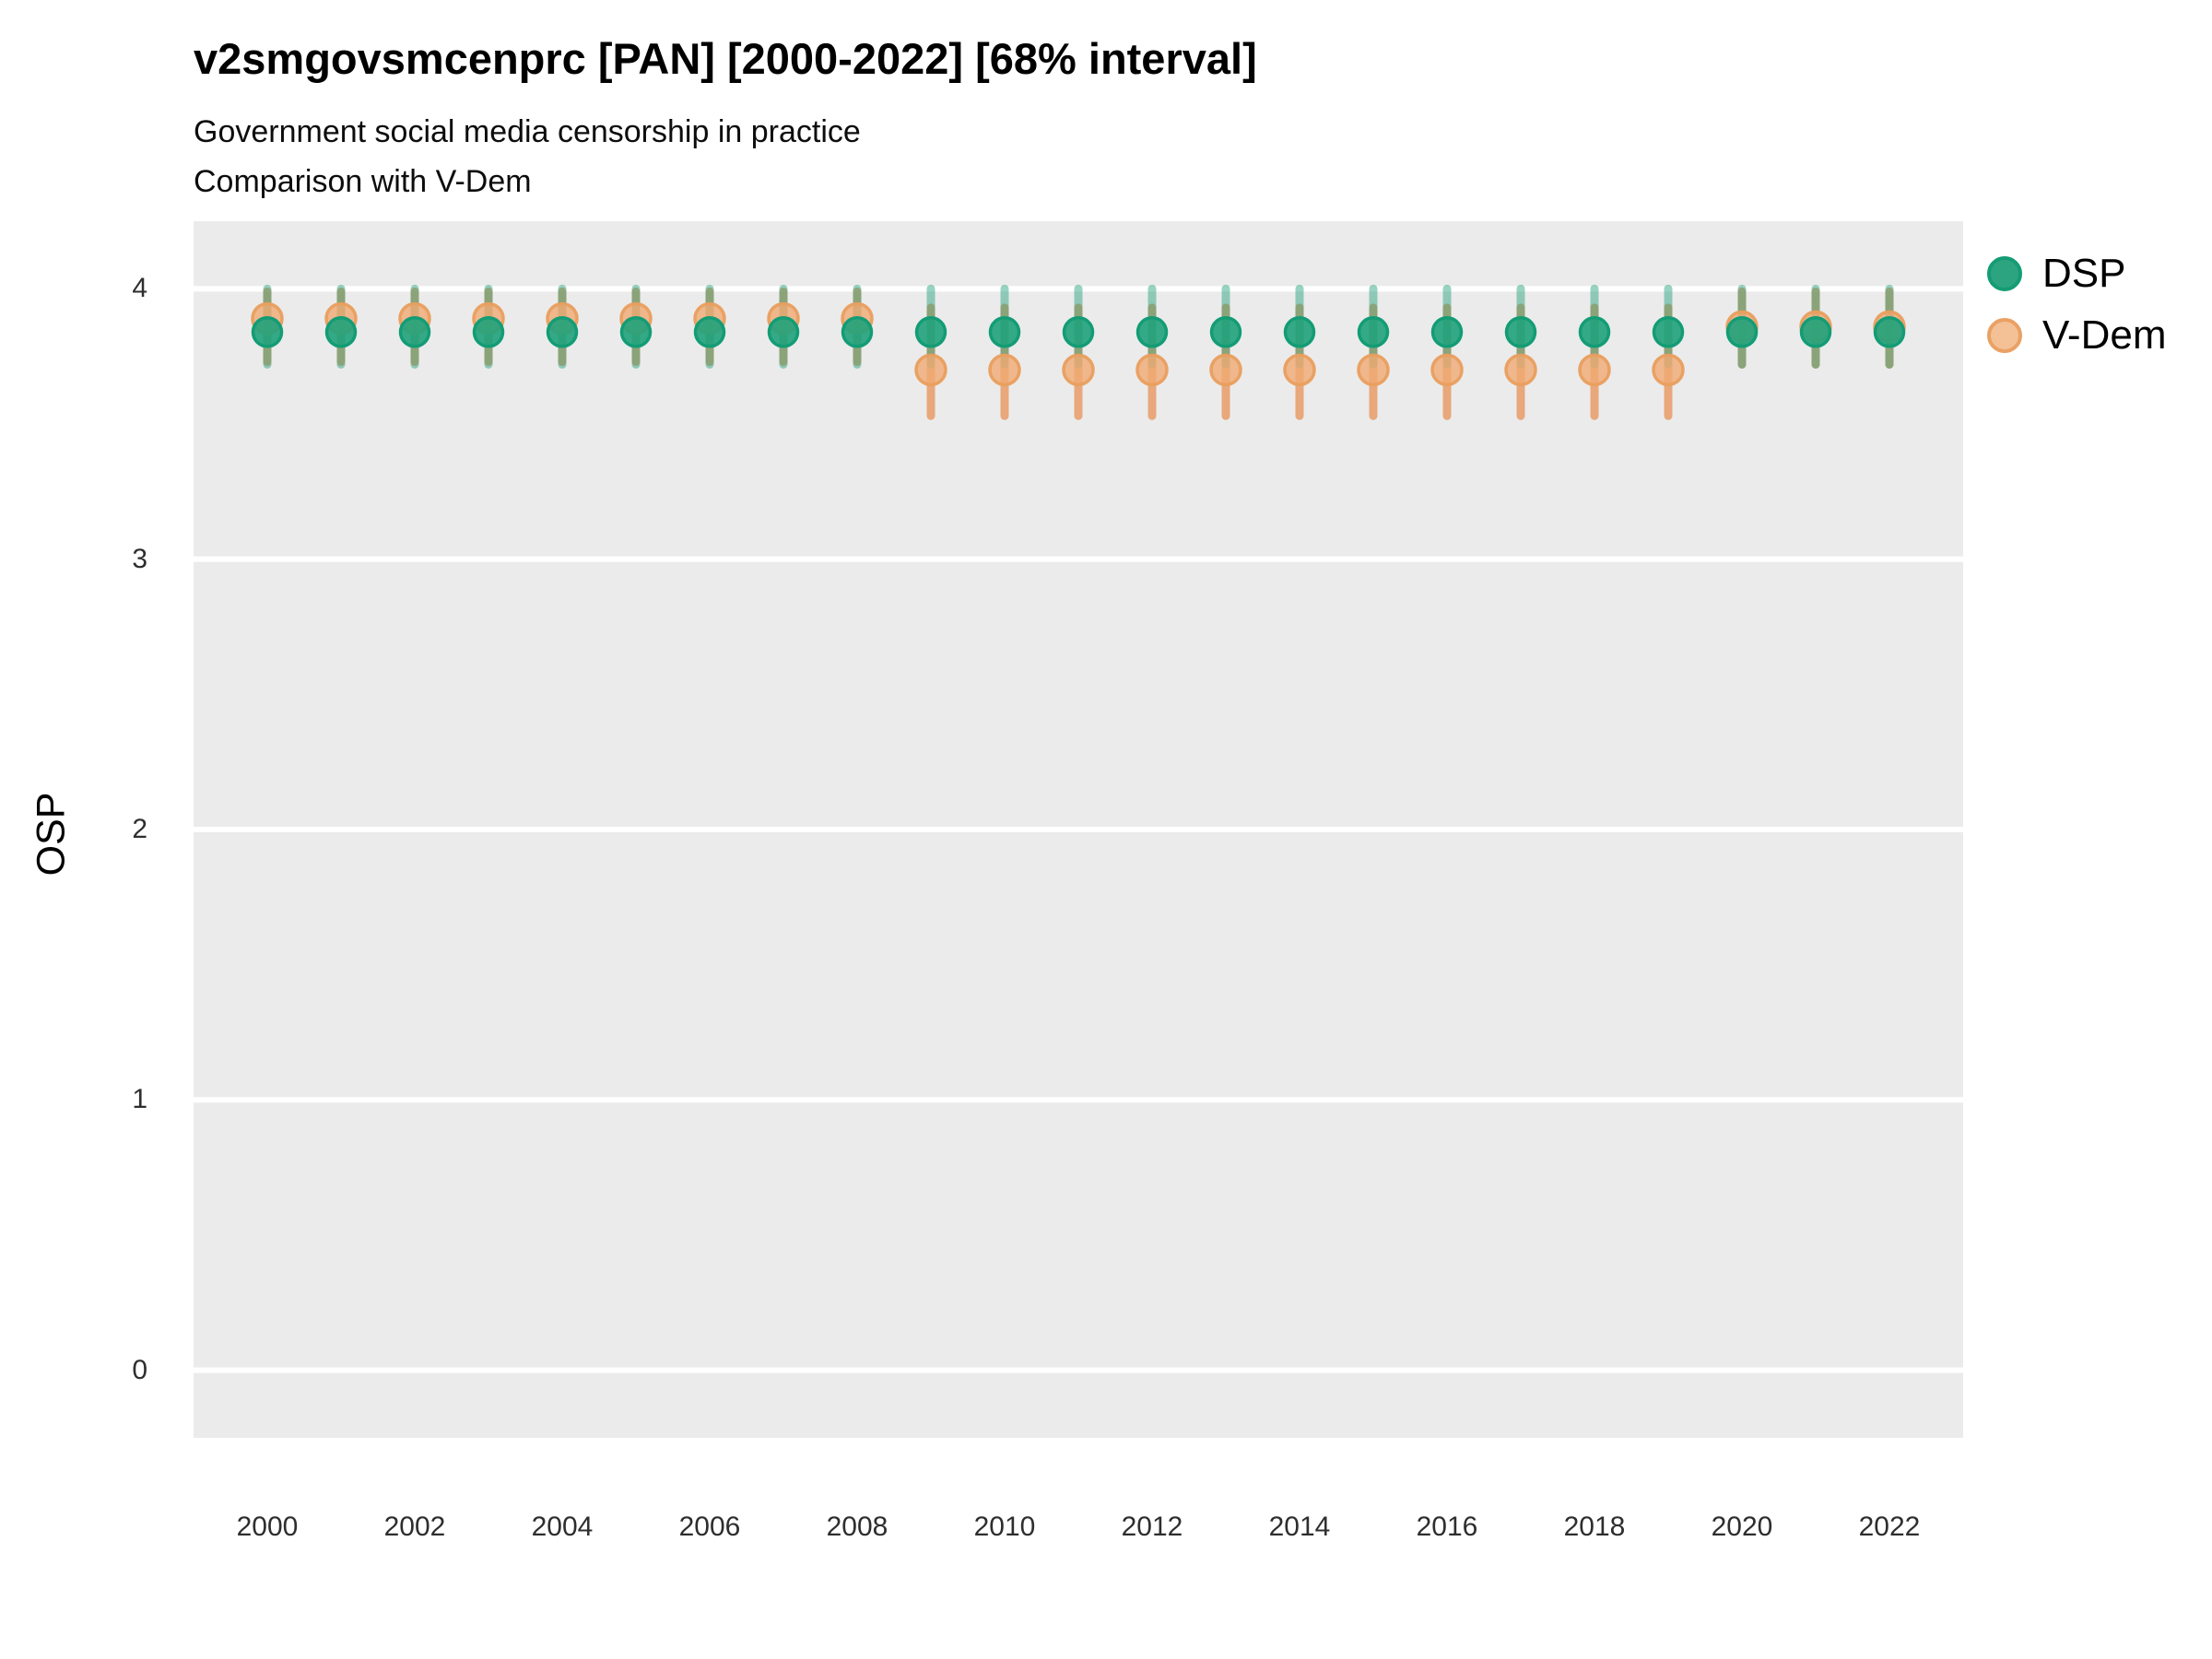 This screenshot has width=2212, height=1659. I want to click on dsp-point-2021, so click(1815, 332).